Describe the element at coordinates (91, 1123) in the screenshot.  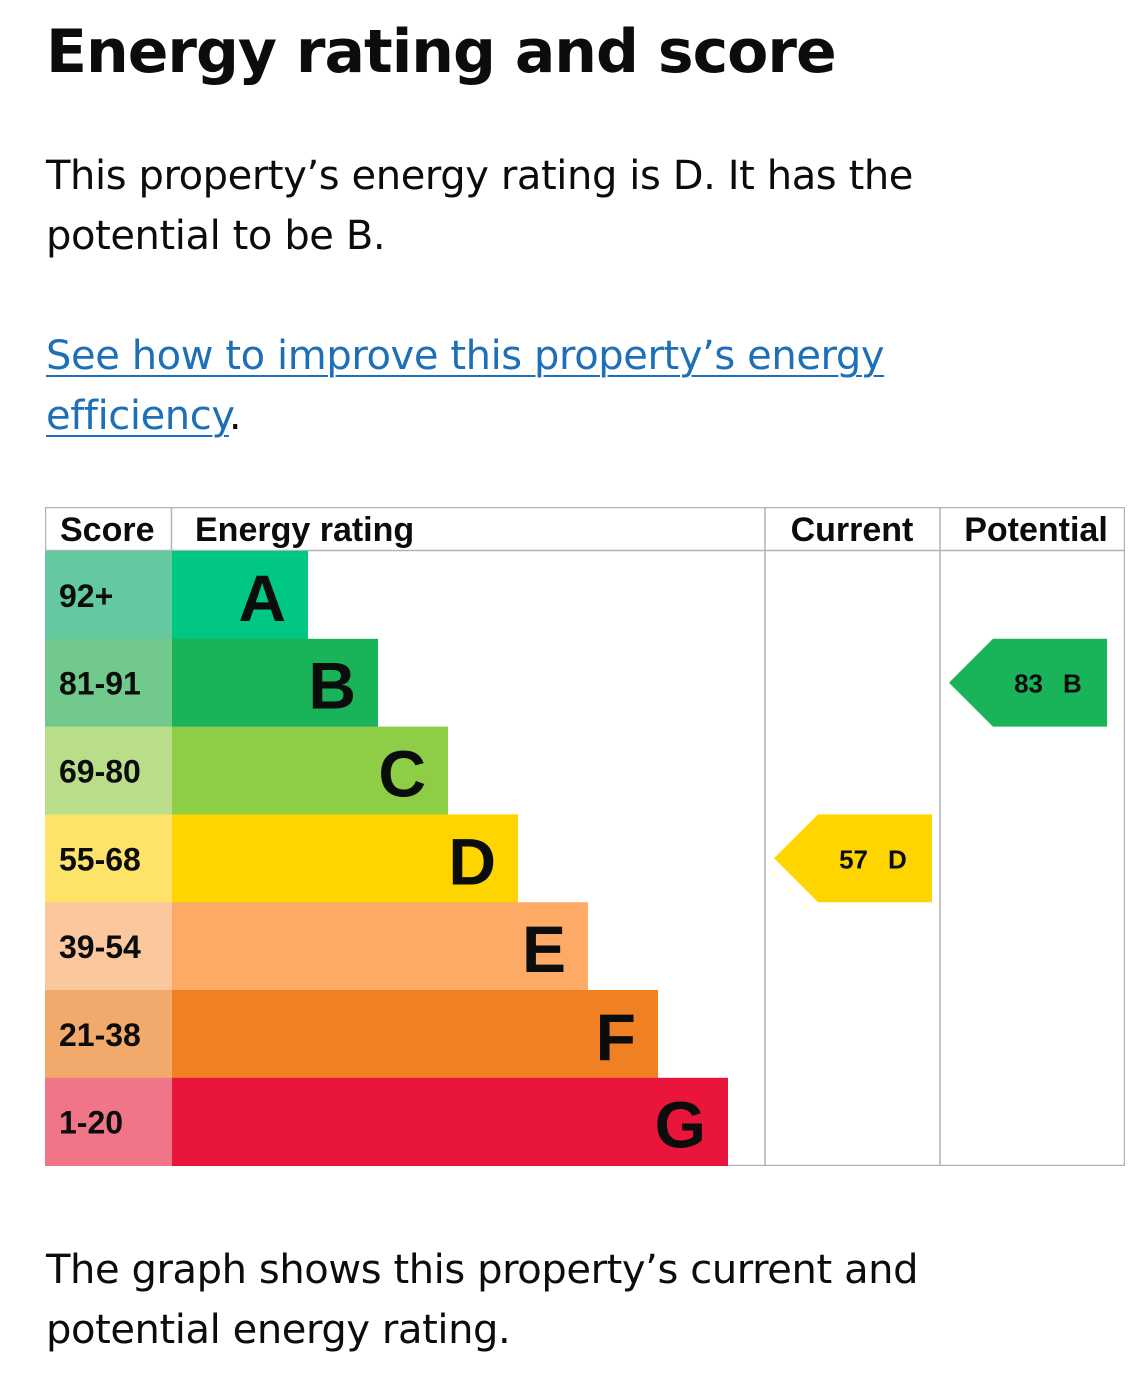
I see `score-range-g: 1-20` at that location.